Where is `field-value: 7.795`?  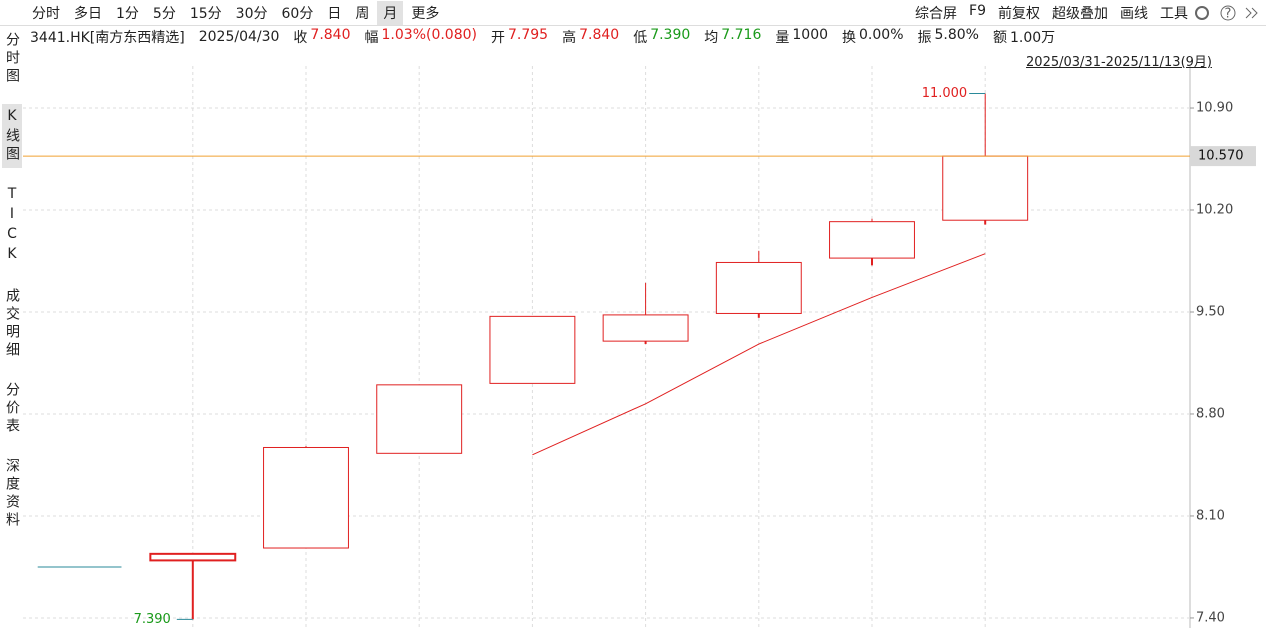
field-value: 7.795 is located at coordinates (528, 35).